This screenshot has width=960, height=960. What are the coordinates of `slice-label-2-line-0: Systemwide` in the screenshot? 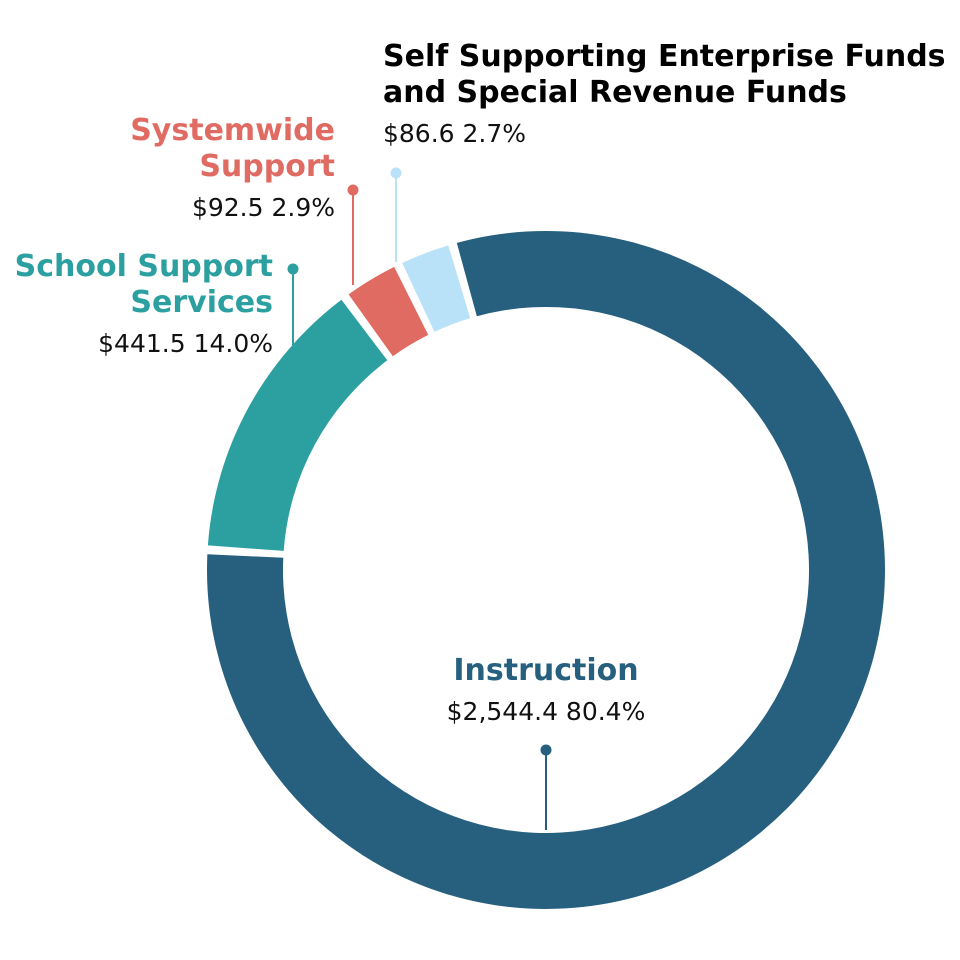 It's located at (232, 130).